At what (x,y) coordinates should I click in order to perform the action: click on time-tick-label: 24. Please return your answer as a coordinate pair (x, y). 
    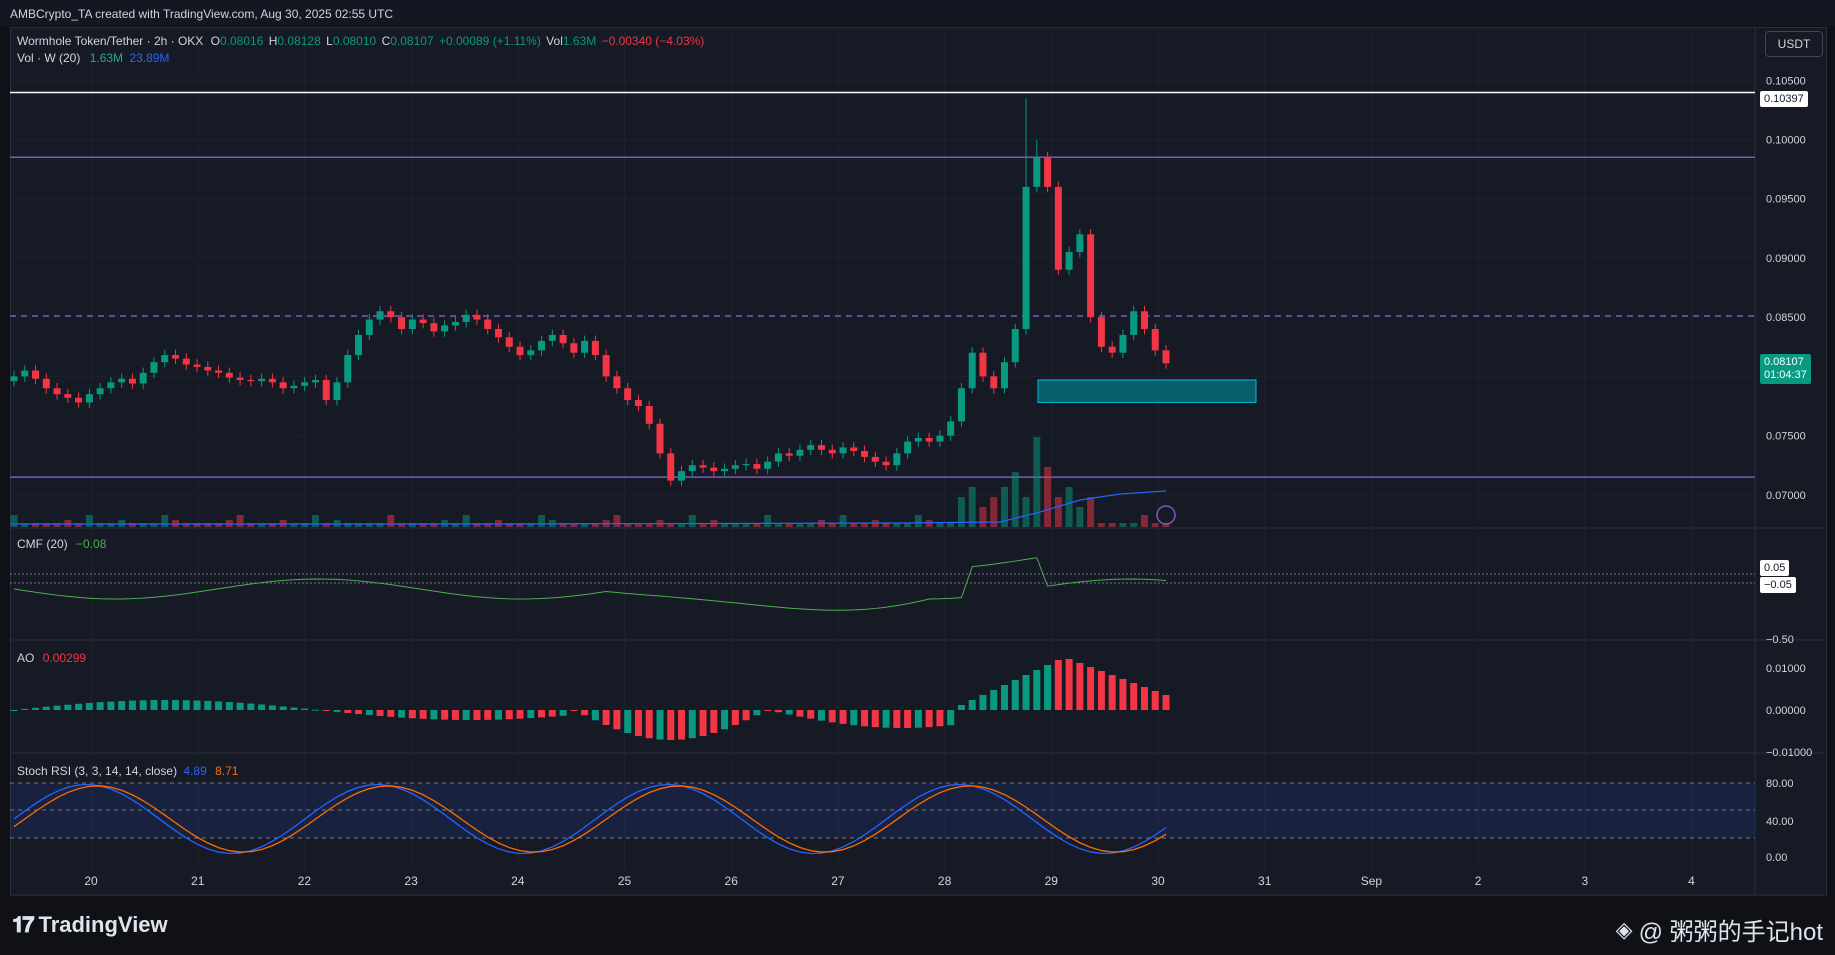
    Looking at the image, I should click on (518, 881).